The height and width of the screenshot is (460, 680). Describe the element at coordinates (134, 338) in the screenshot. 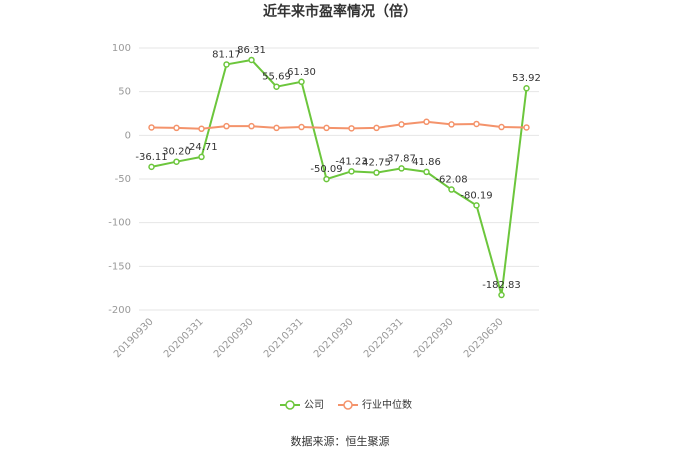

I see `x-tick-label: 20190930` at that location.